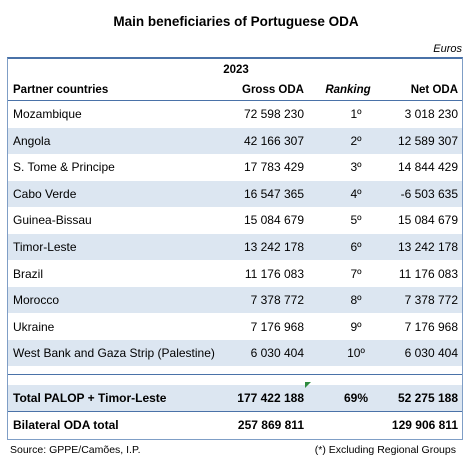  What do you see at coordinates (273, 247) in the screenshot?
I see `gross-oda-cell: 13 242 178` at bounding box center [273, 247].